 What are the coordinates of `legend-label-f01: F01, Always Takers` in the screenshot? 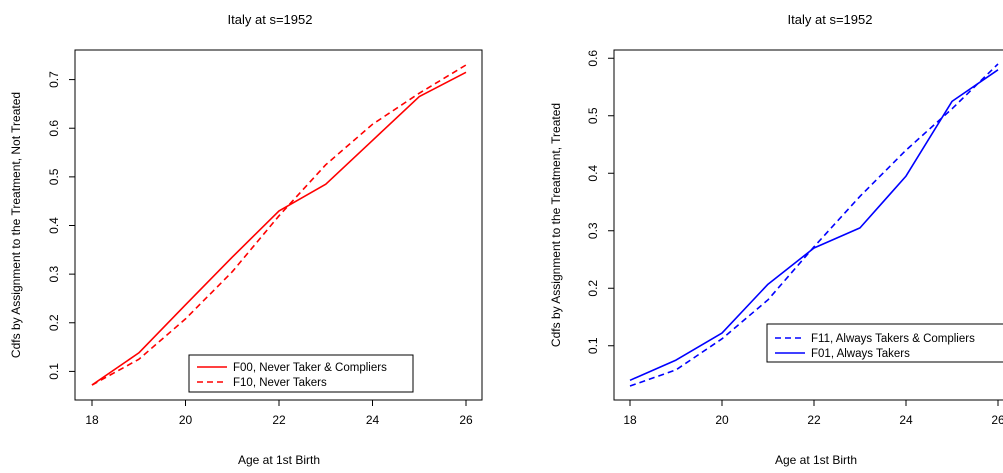 It's located at (860, 354).